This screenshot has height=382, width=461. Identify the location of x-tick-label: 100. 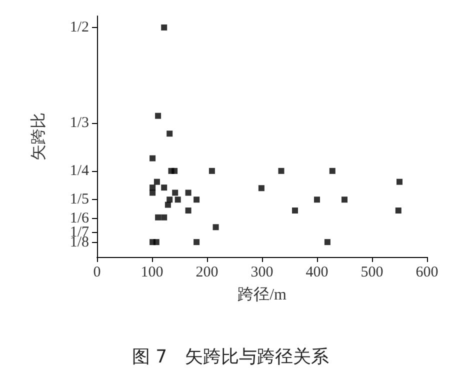
(152, 272).